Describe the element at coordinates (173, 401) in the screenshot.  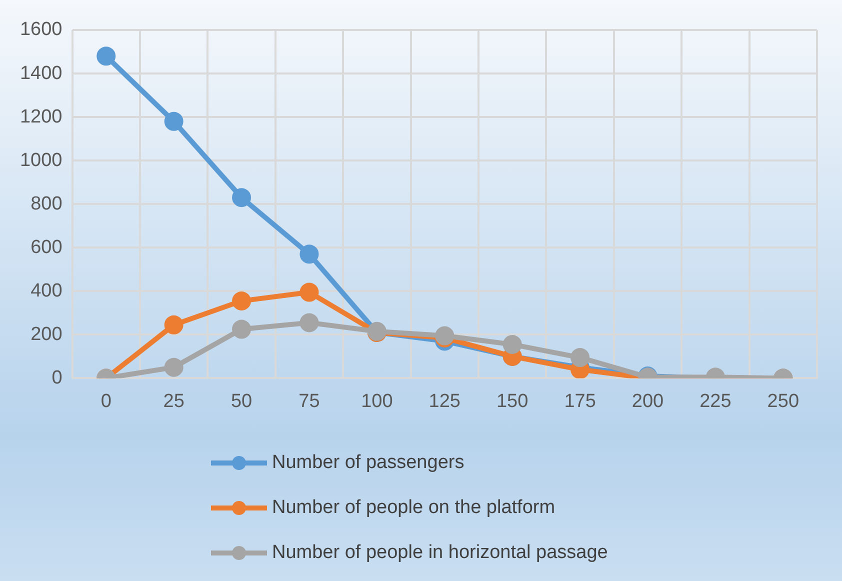
I see `x-tick-label: 25` at that location.